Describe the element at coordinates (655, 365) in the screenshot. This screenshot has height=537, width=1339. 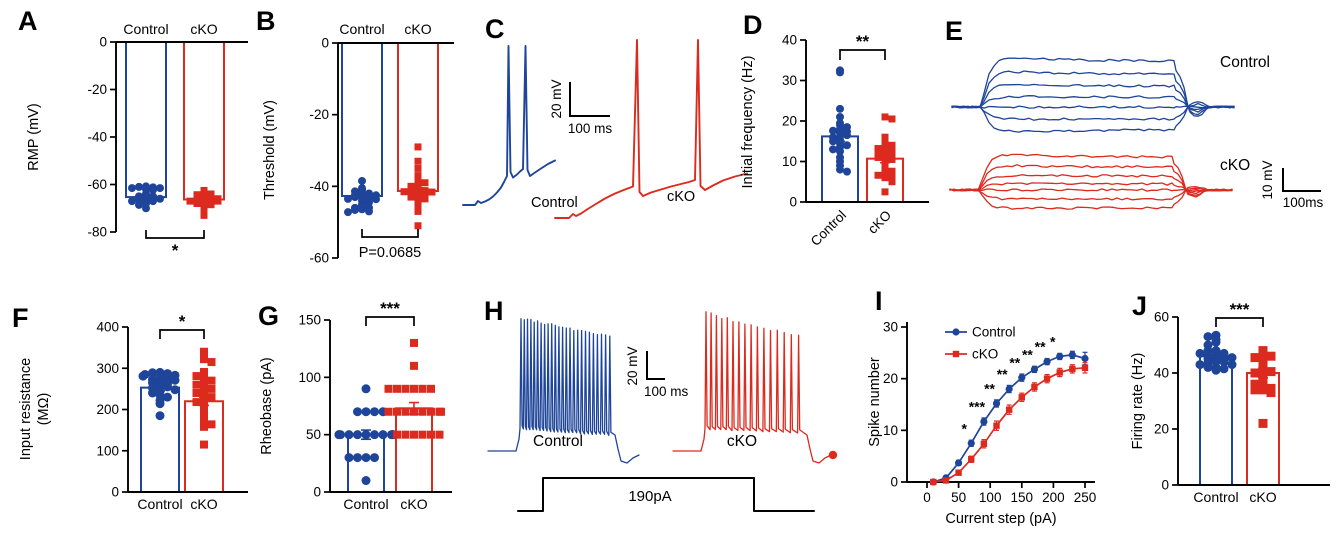
I see `scalebar` at that location.